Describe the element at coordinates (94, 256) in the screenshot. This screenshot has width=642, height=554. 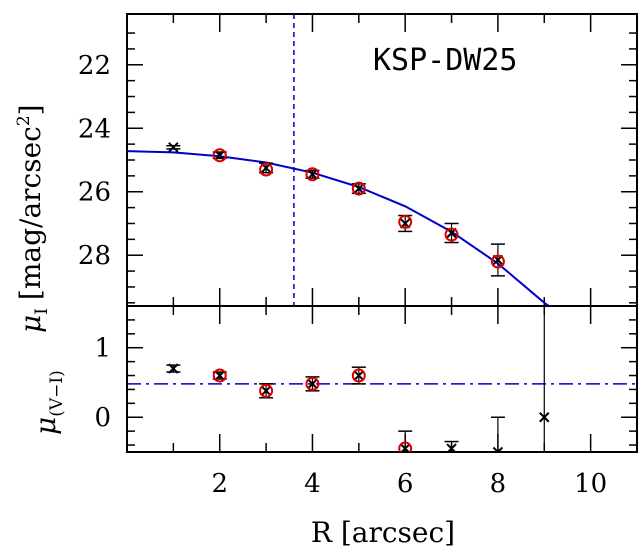
I see `y-tick-label: 28` at that location.